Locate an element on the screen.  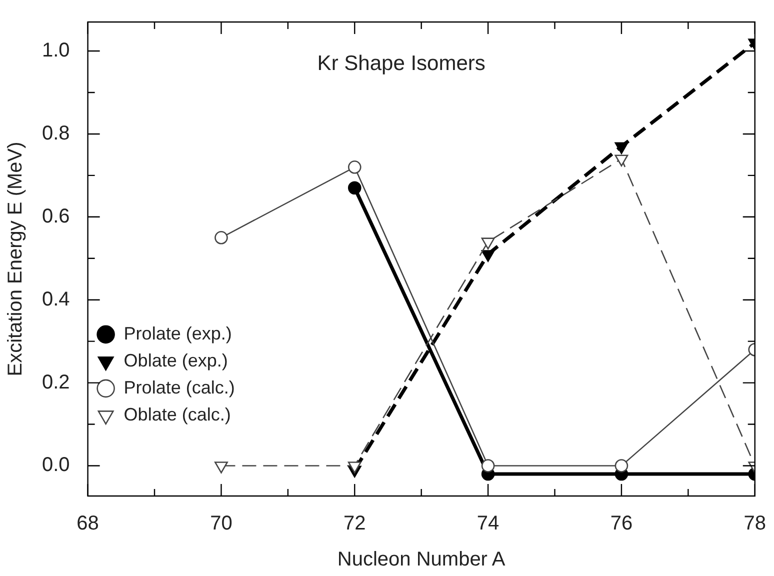
x-tick-label: 74 is located at coordinates (488, 523).